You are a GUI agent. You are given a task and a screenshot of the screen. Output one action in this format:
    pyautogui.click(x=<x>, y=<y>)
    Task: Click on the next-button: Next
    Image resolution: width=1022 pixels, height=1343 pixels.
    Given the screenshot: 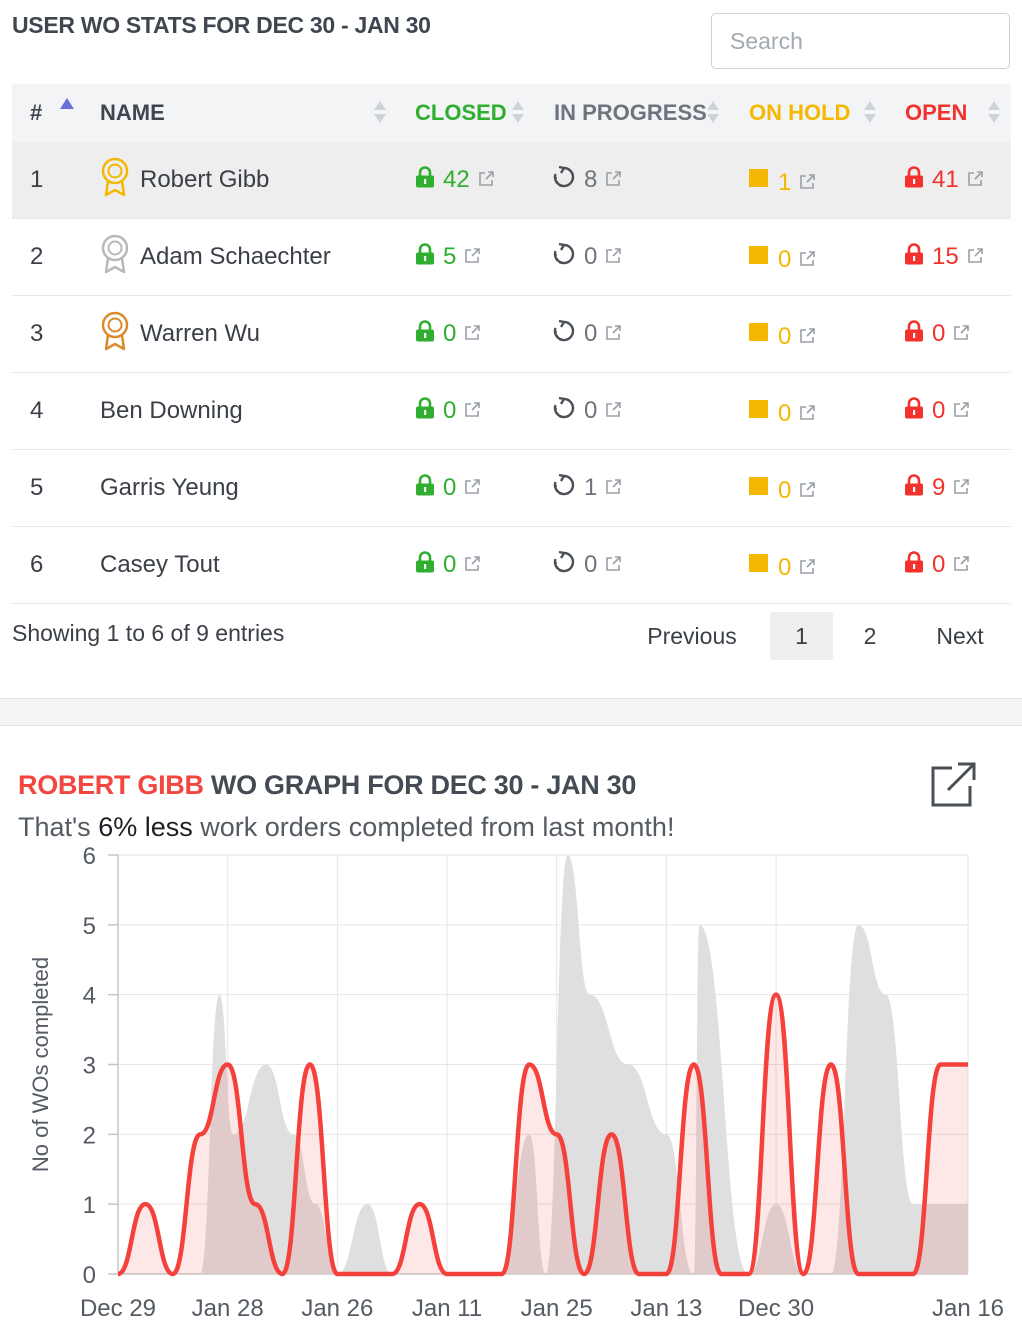 What is the action you would take?
    pyautogui.click(x=960, y=636)
    